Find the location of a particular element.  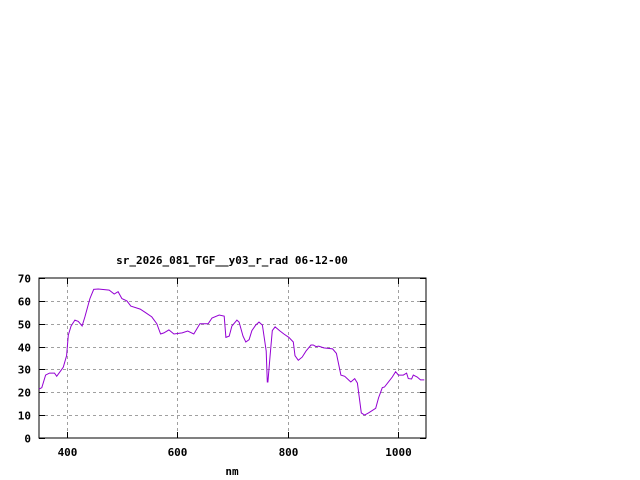

chart-title: sr_2026_081_TGF__y03_r_rad 06-12-00 is located at coordinates (232, 260).